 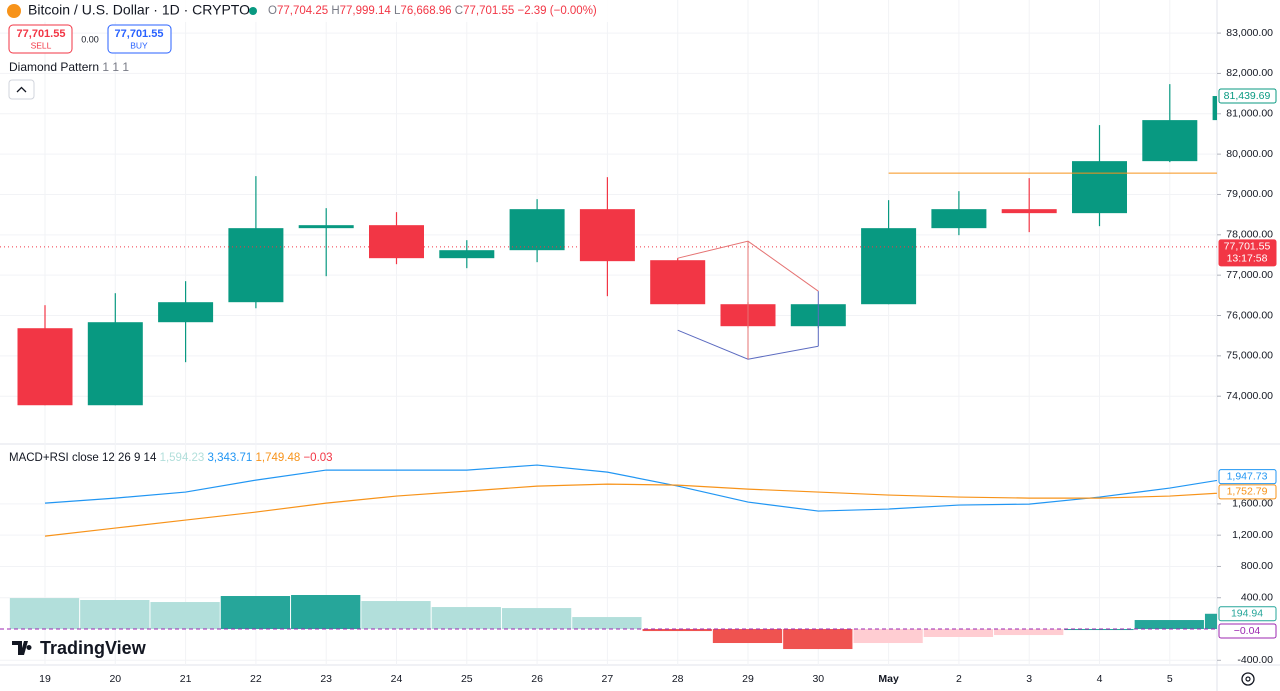 I want to click on y-tick-label: 1,600.00, so click(x=1252, y=504).